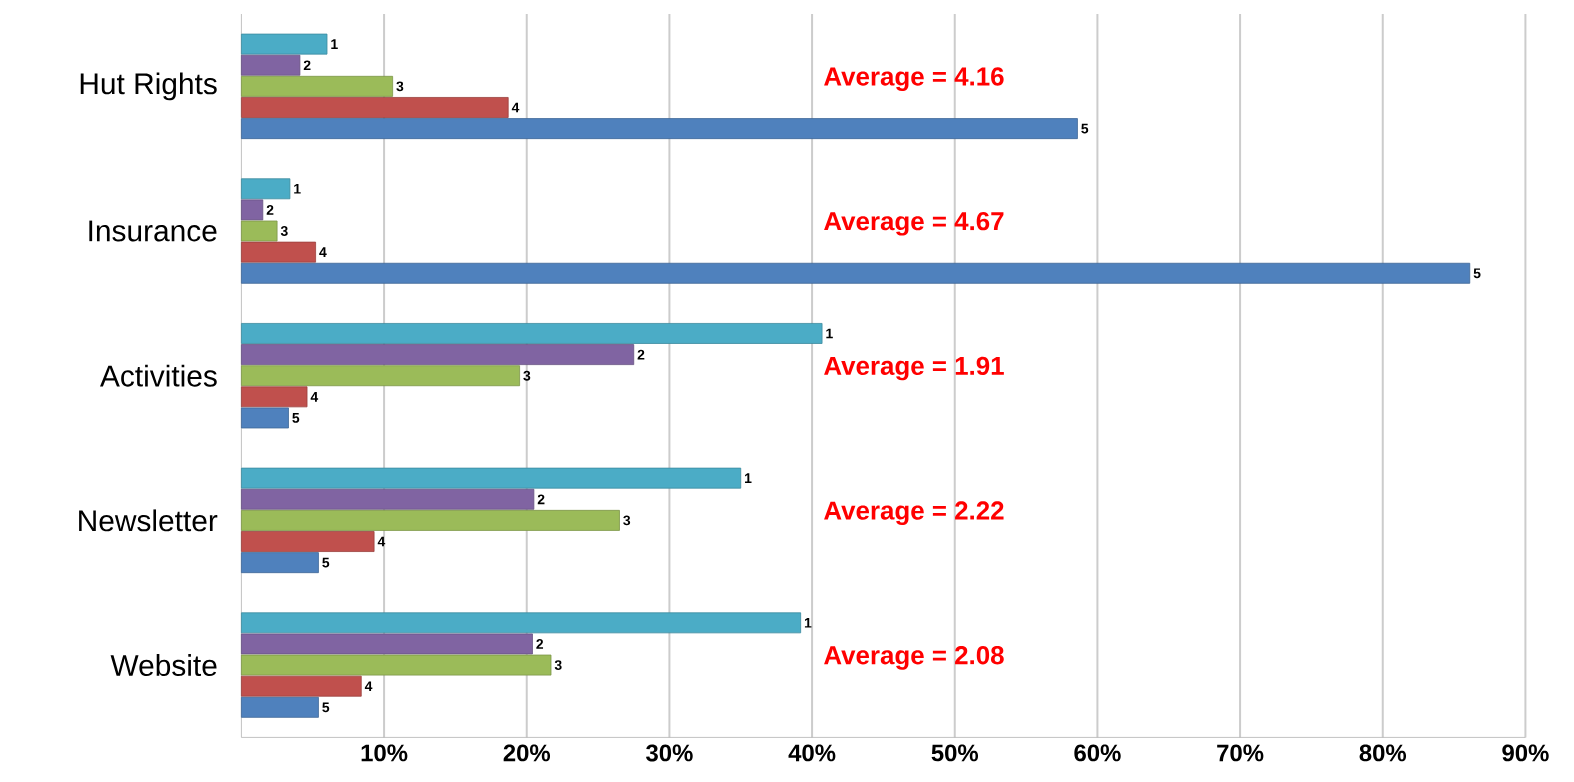 The height and width of the screenshot is (782, 1574). What do you see at coordinates (1097, 753) in the screenshot?
I see `x-tick-label: 60%` at bounding box center [1097, 753].